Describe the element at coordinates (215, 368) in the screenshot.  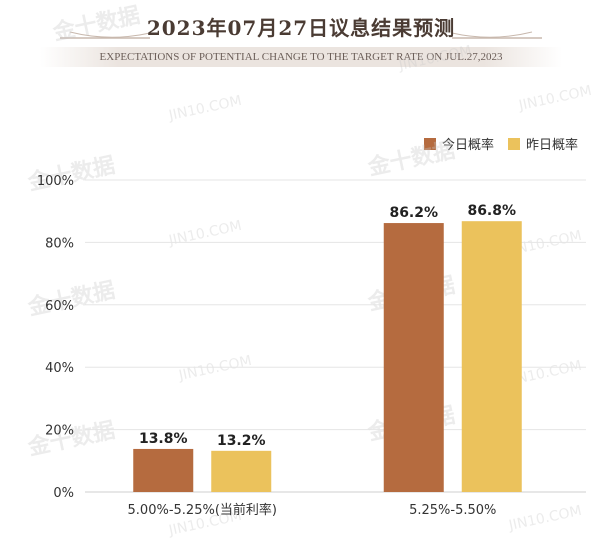
I see `watermark-10: JIN10.COM` at that location.